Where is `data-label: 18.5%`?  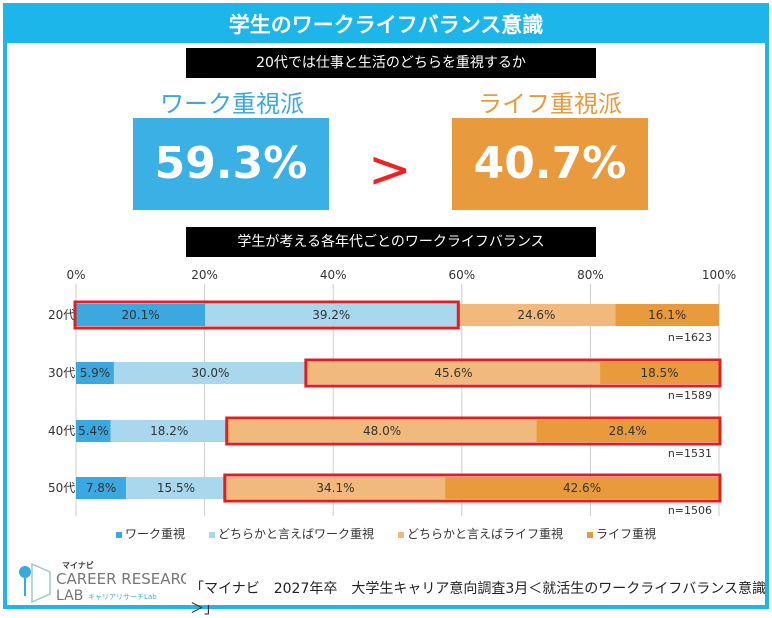
data-label: 18.5% is located at coordinates (659, 373).